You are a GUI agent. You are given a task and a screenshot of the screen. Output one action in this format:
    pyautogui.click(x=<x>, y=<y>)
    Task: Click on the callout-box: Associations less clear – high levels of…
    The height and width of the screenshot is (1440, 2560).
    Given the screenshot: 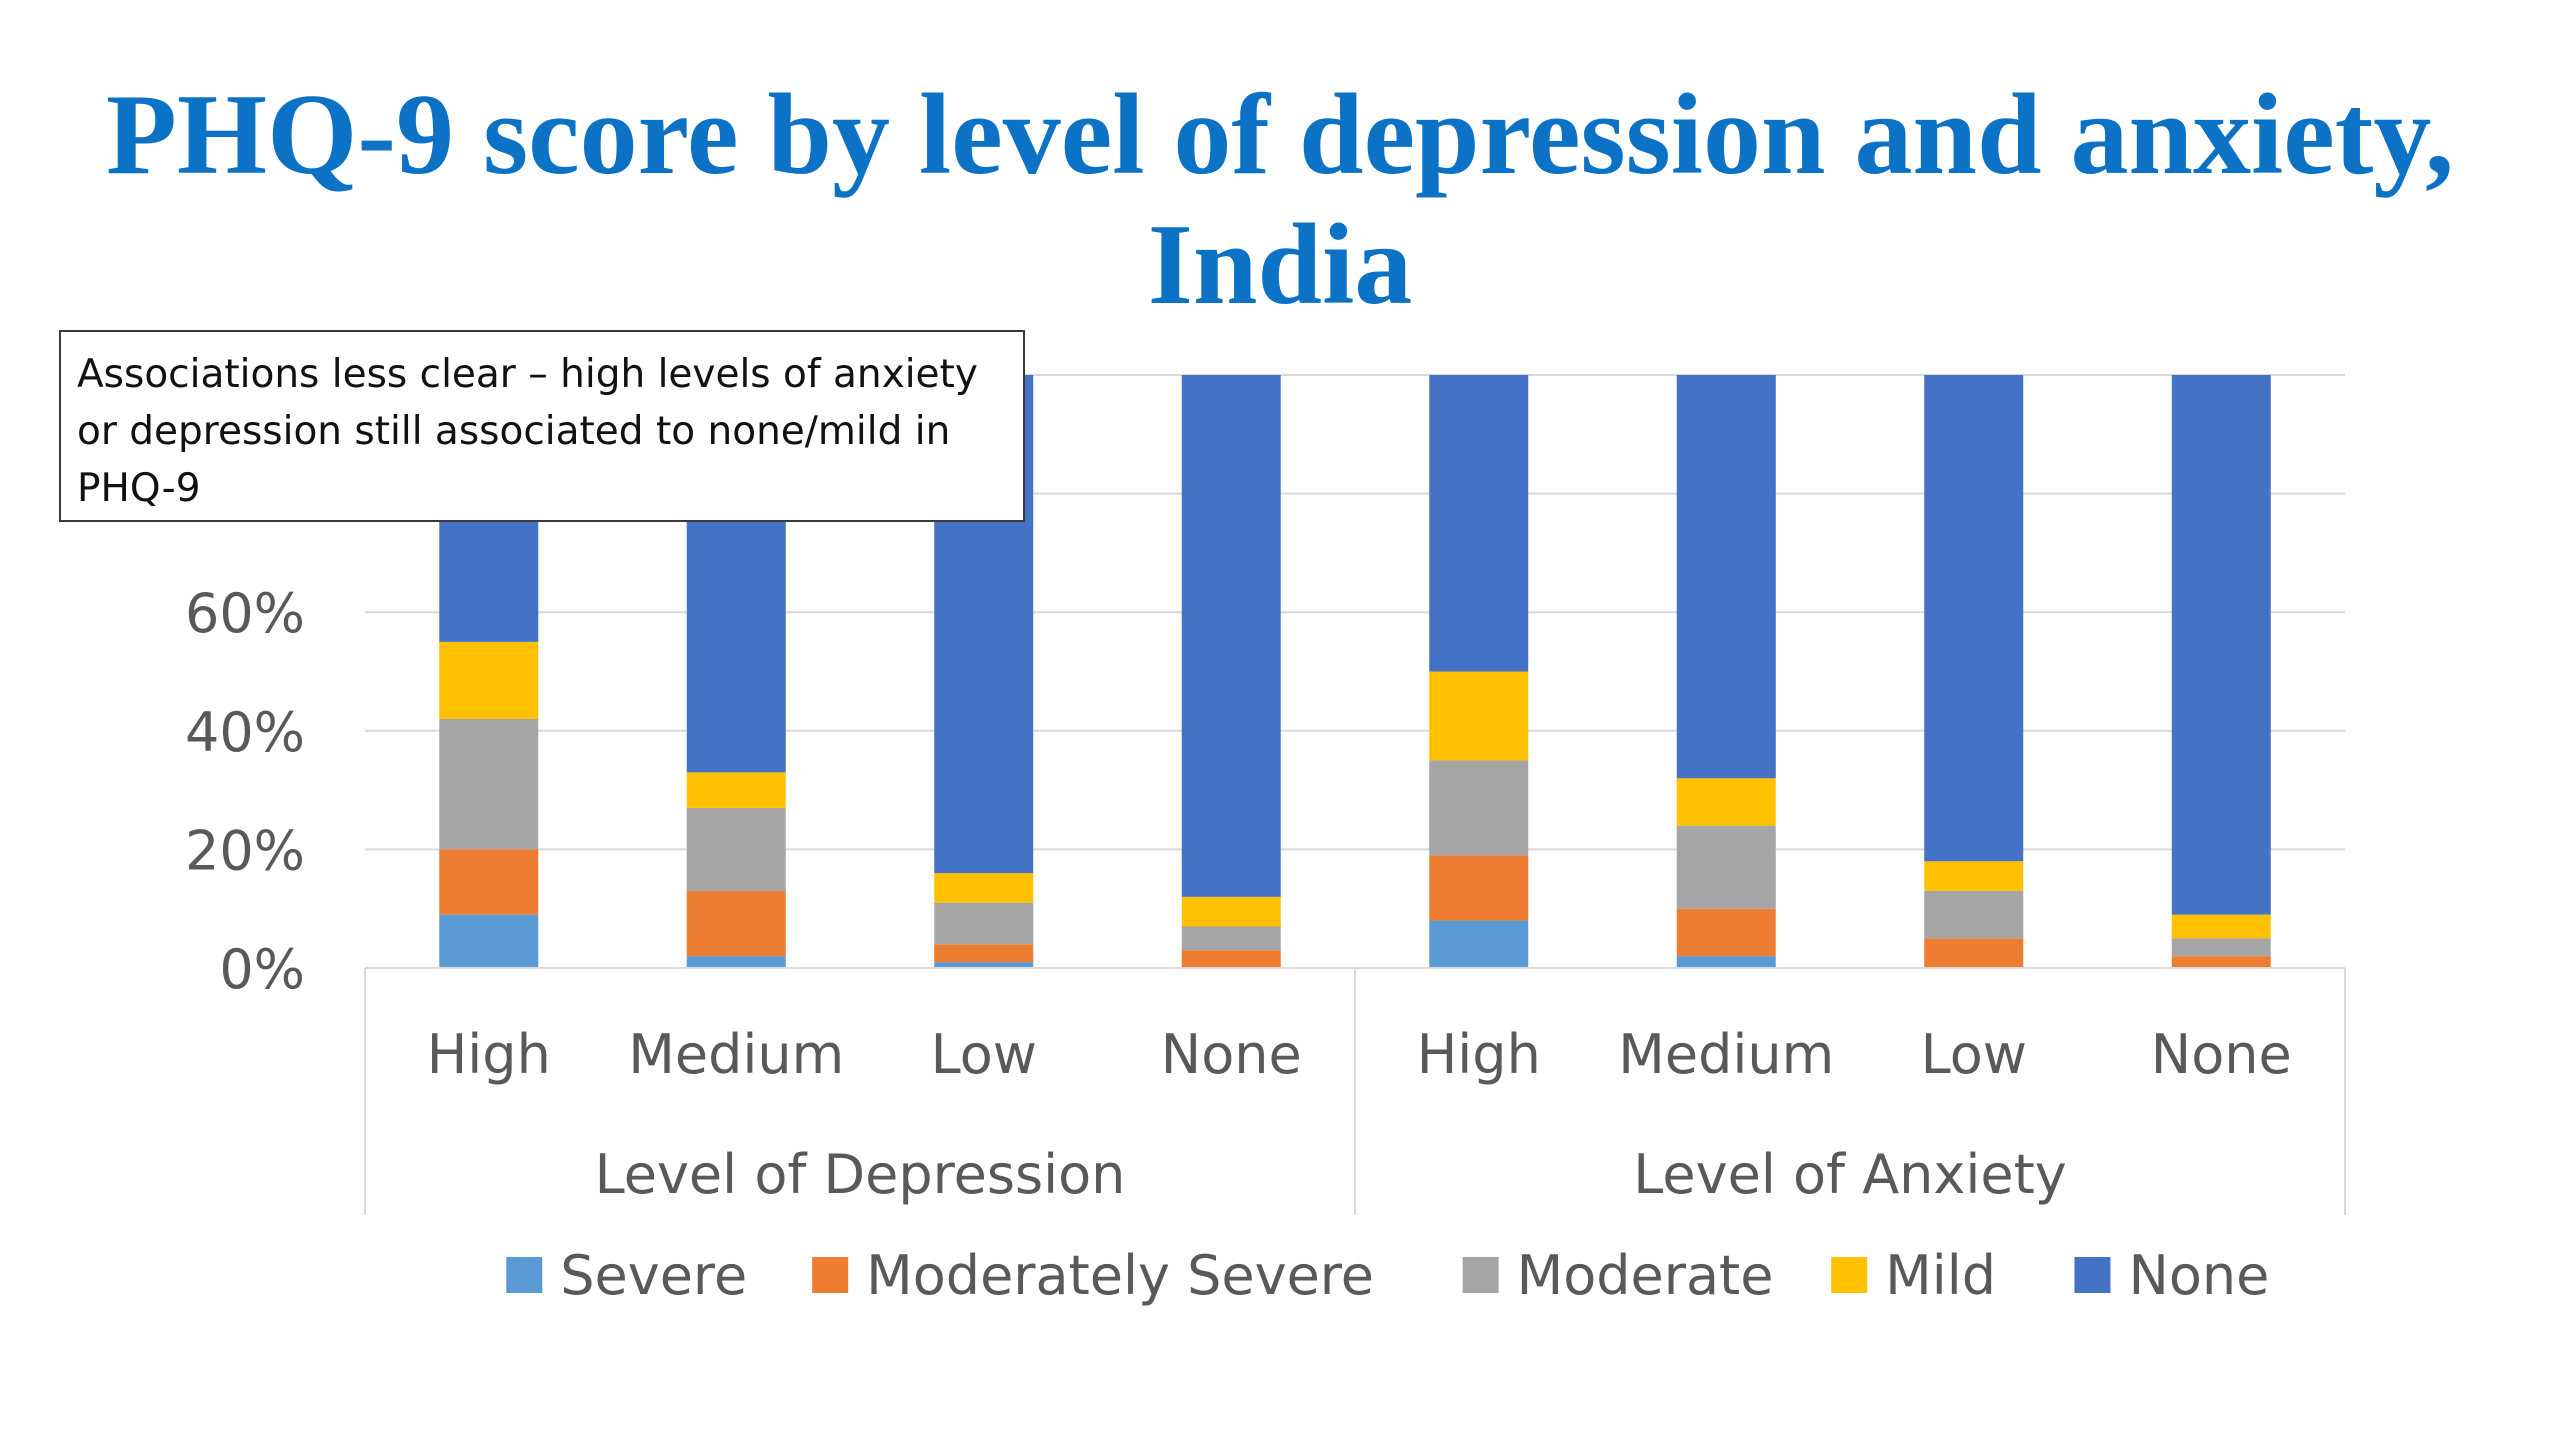 What is the action you would take?
    pyautogui.click(x=542, y=426)
    